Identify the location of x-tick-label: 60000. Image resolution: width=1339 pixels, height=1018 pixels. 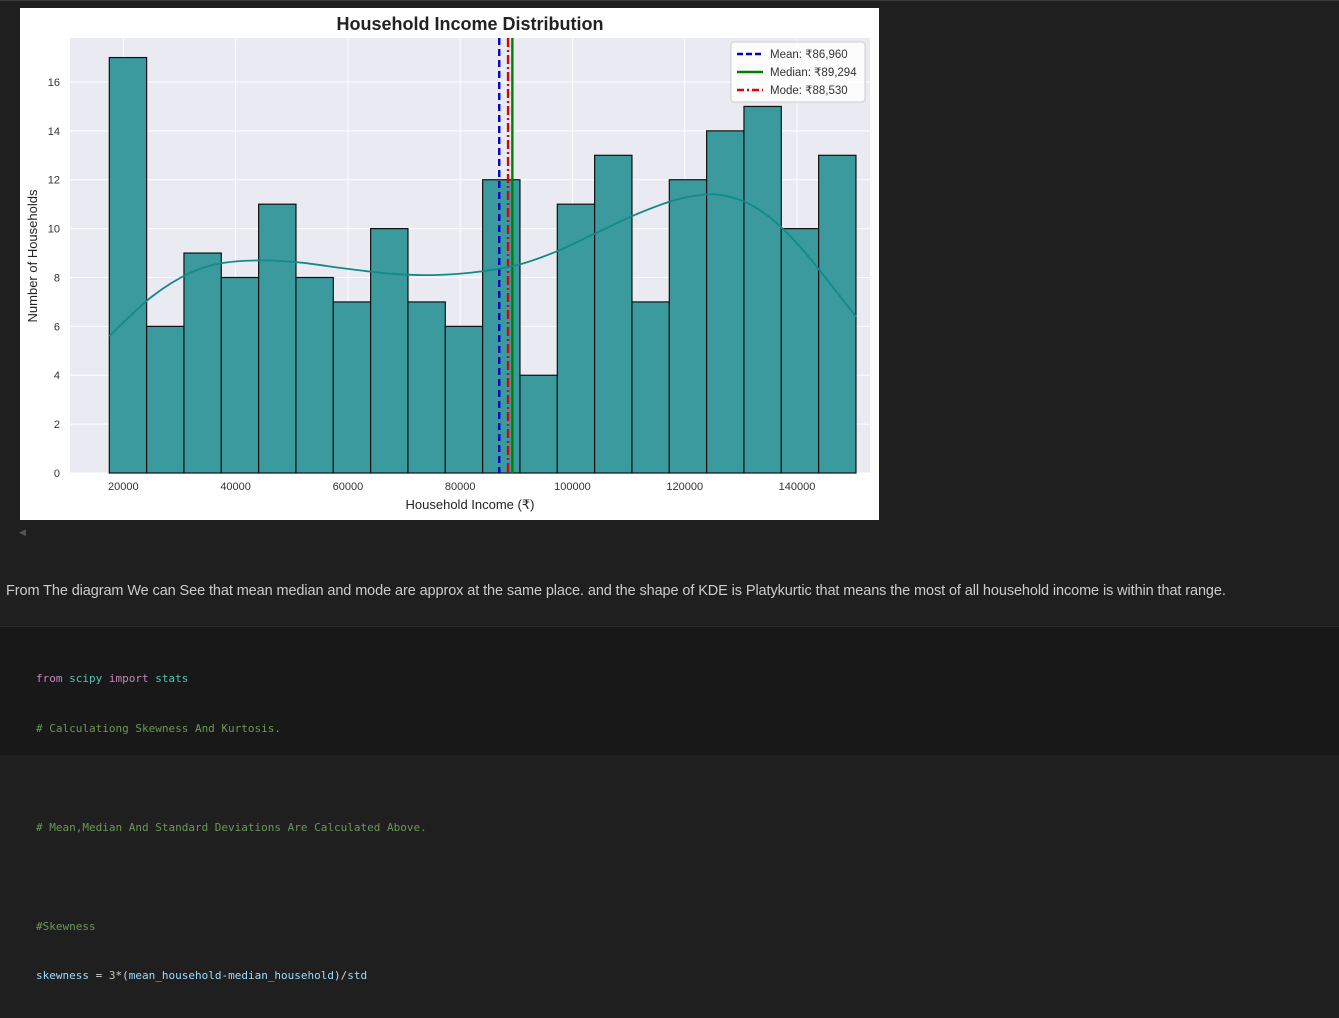
(348, 487).